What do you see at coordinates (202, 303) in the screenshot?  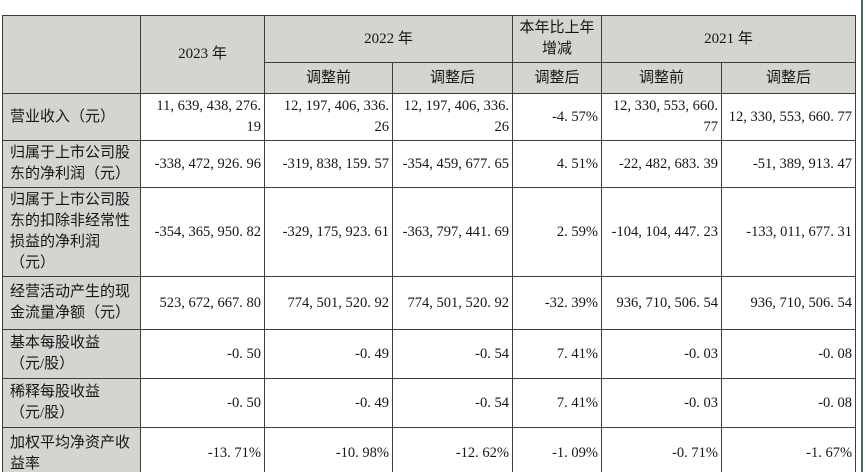 I see `value-cell: 523, 672, 667. 80` at bounding box center [202, 303].